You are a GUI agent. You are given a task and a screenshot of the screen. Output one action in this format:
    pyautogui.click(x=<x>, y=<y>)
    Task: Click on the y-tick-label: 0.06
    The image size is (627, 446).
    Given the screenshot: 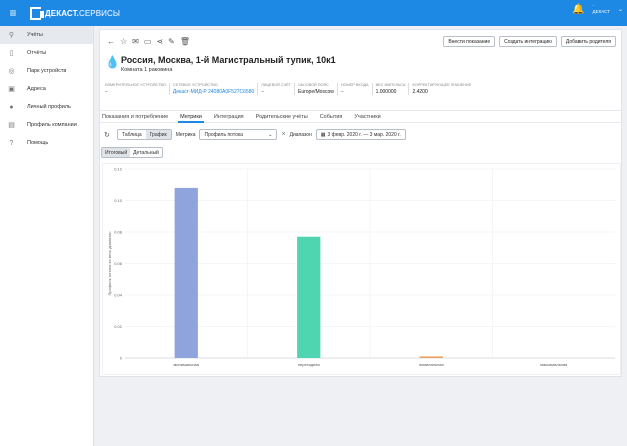 What is the action you would take?
    pyautogui.click(x=118, y=263)
    